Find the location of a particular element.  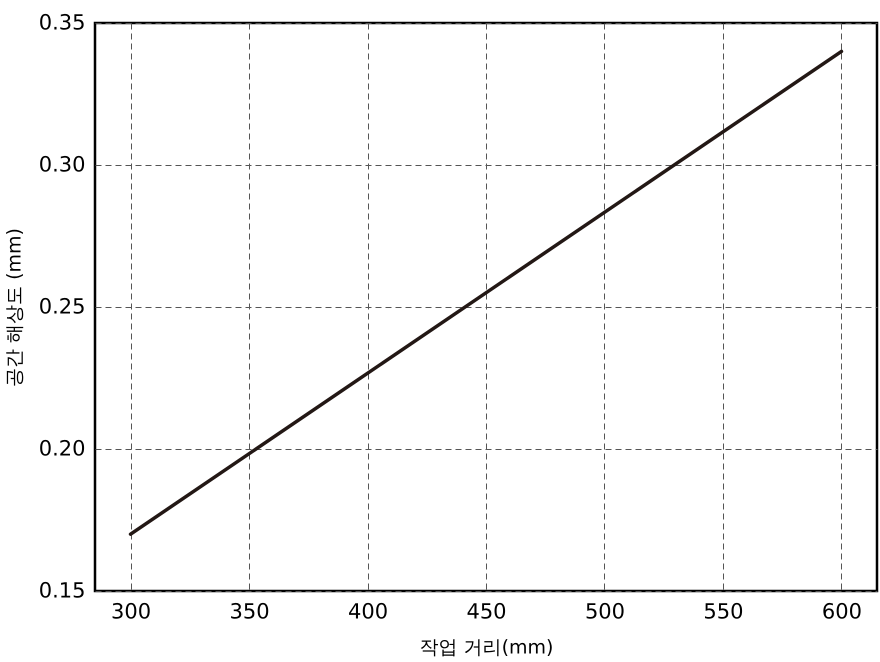

y-axis-title: 공간 해상도 (mm) is located at coordinates (15, 307).